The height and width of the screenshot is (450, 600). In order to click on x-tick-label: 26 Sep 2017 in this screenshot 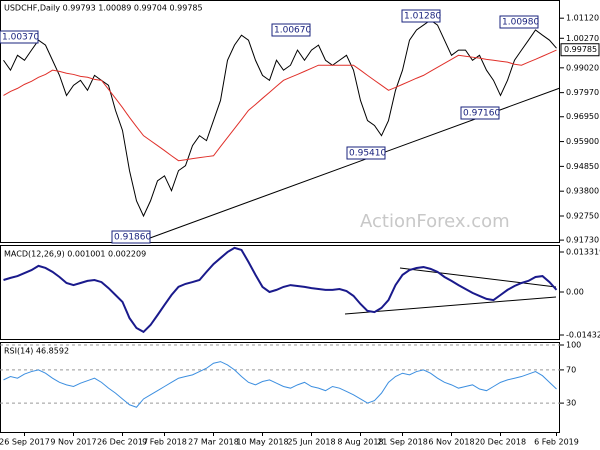, I will do `click(25, 442)`.